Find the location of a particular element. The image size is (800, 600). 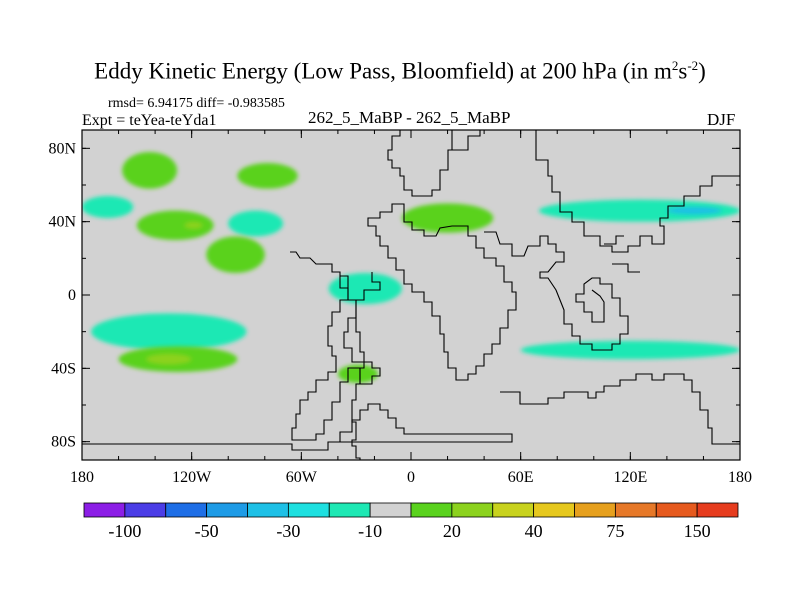

y-tick-label-1: 40N is located at coordinates (62, 222).